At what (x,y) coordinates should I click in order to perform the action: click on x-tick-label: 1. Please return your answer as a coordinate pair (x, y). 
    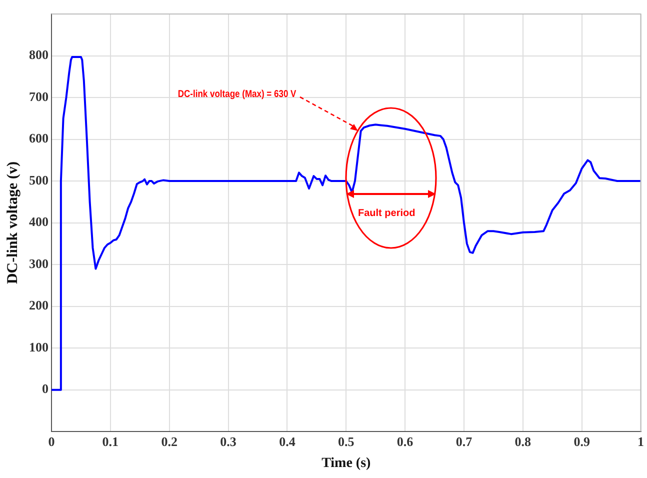
    Looking at the image, I should click on (641, 441).